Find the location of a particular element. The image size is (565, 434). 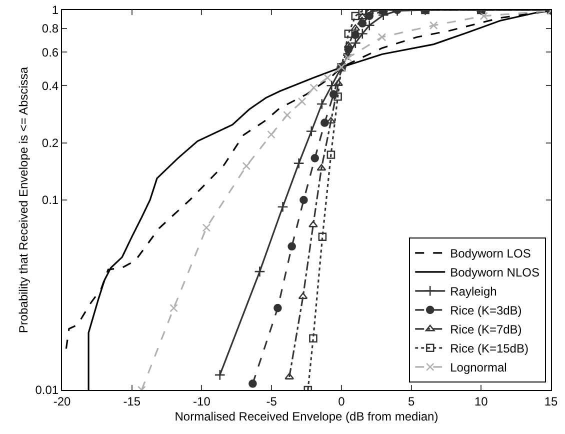

x-tick-label: 15 is located at coordinates (551, 401).